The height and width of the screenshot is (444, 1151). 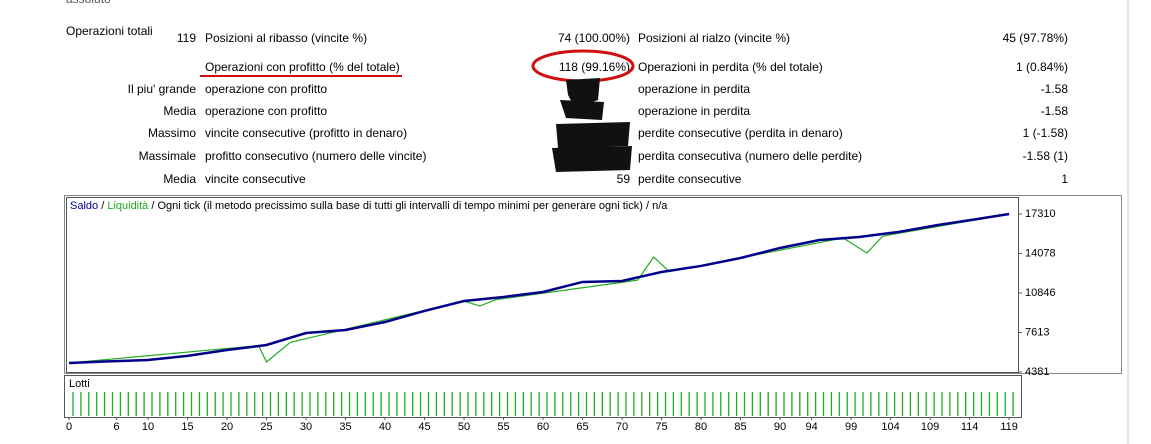 I want to click on y-tick-label: 7613, so click(x=1037, y=332).